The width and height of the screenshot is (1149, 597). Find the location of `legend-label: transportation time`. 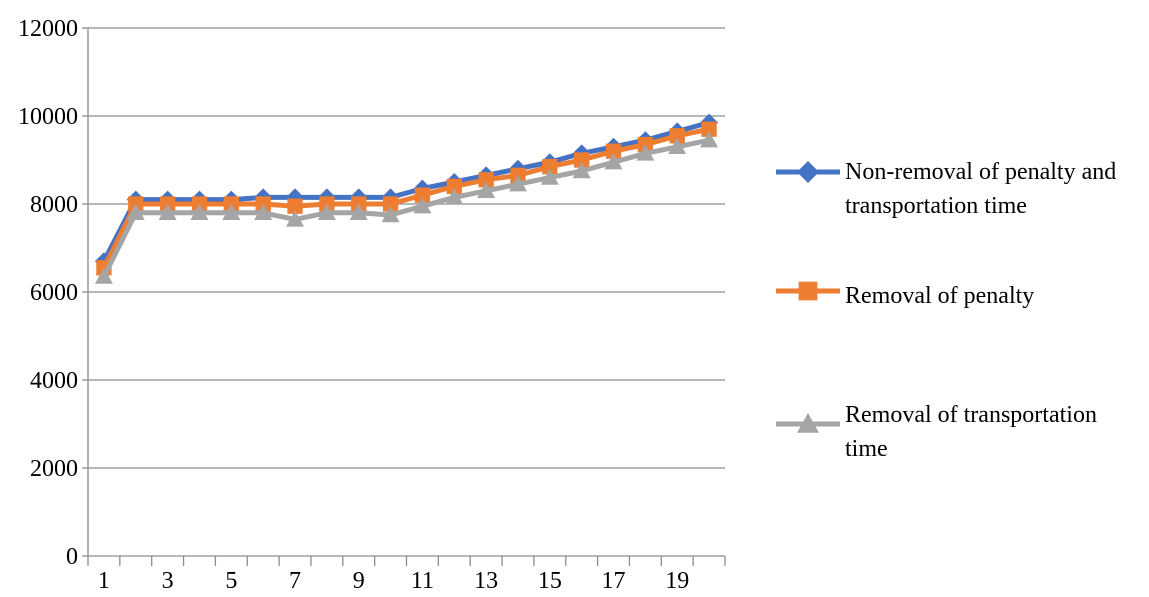

legend-label: transportation time is located at coordinates (936, 206).